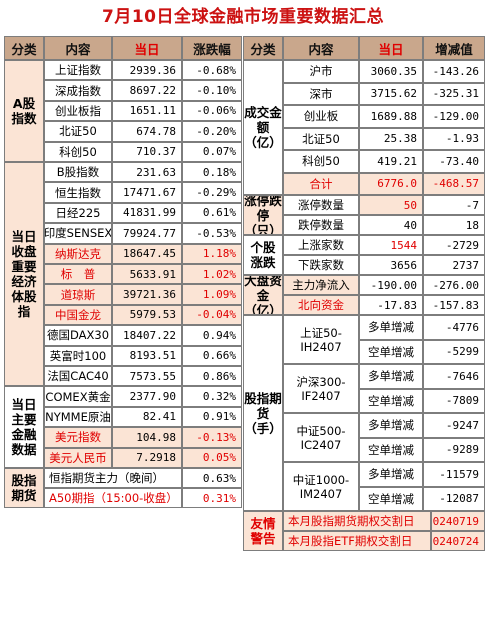  I want to click on left-row-value: 41831.99, so click(147, 213).